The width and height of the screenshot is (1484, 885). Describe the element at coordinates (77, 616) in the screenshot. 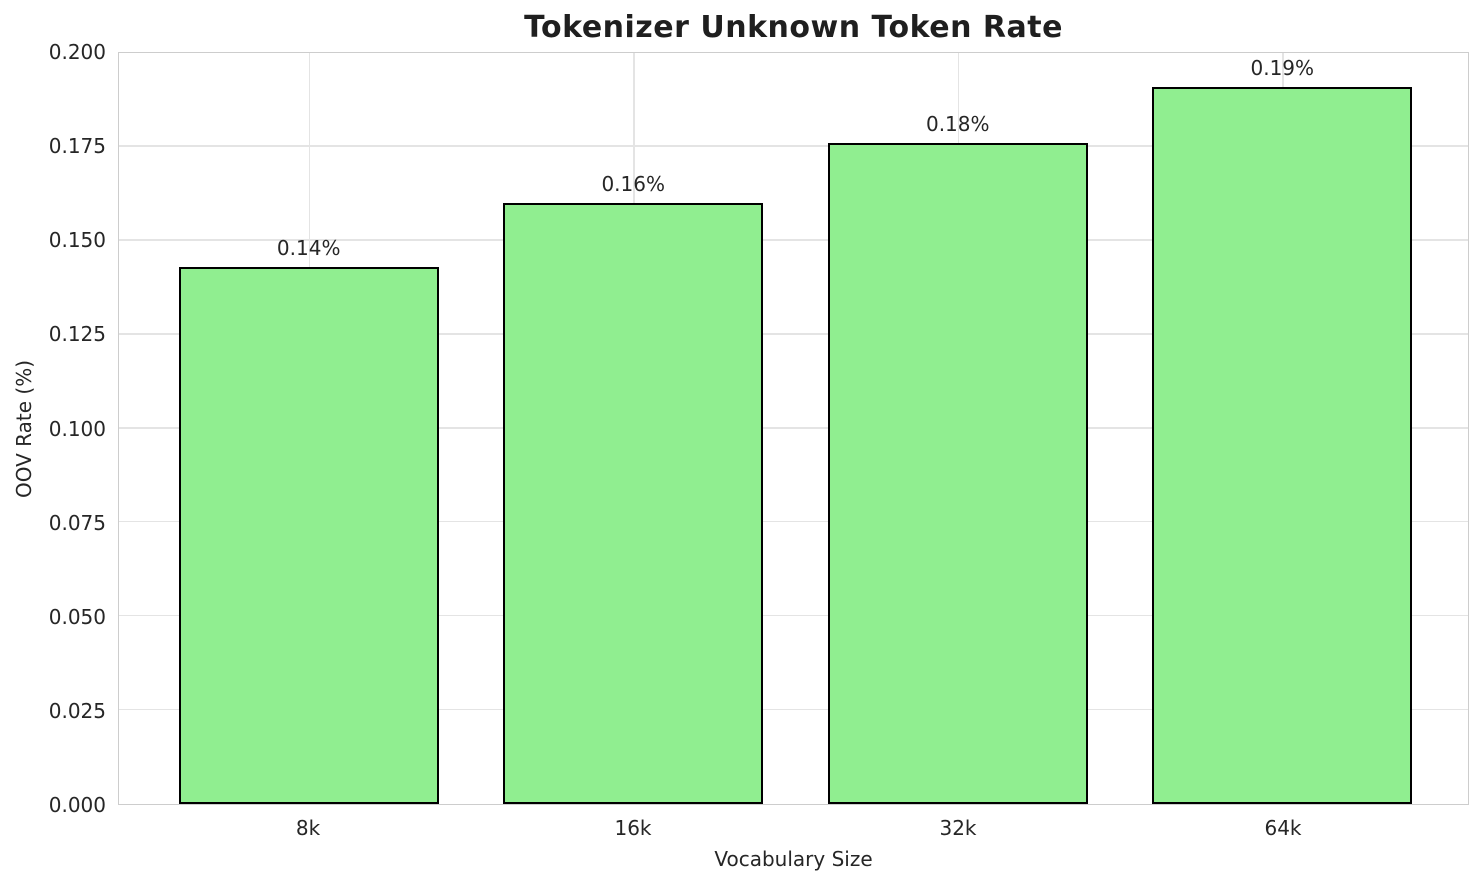

I see `y-tick-label: 0.050` at that location.